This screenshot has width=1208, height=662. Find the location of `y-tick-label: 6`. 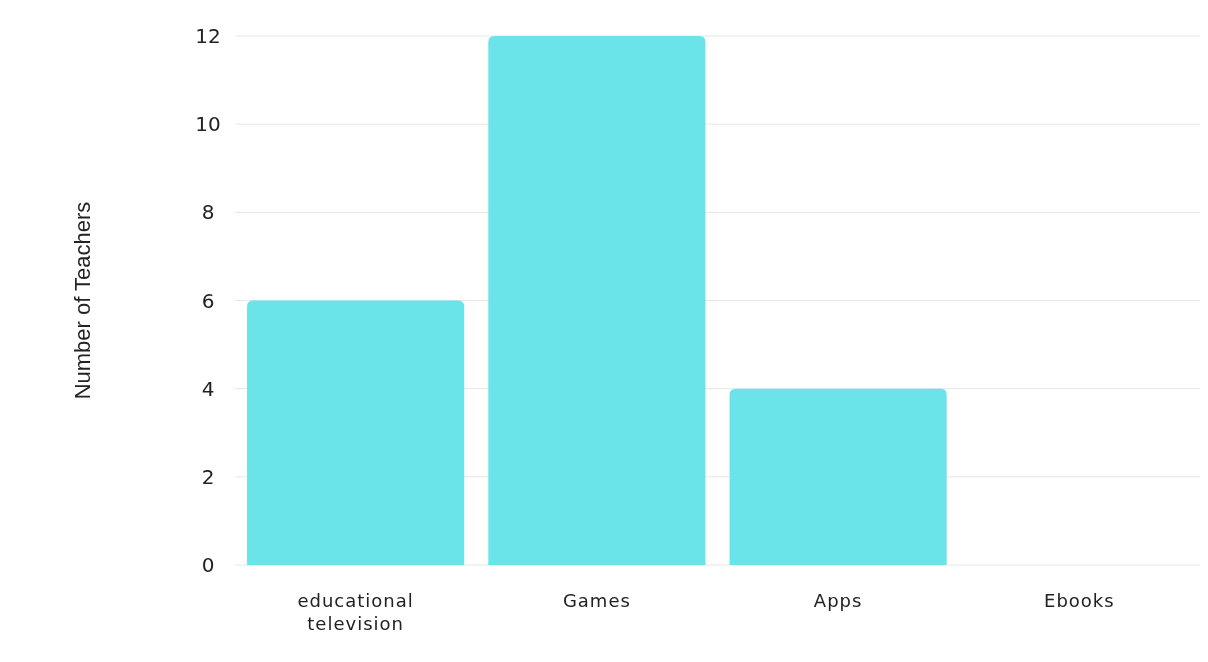

y-tick-label: 6 is located at coordinates (208, 300).